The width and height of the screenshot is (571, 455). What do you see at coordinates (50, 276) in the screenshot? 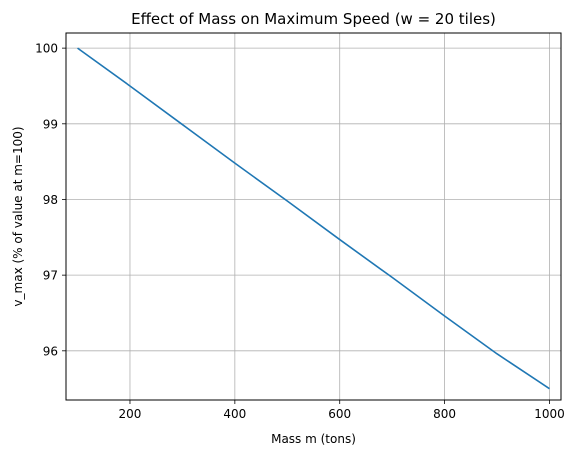
I see `y-tick-label: 97` at bounding box center [50, 276].